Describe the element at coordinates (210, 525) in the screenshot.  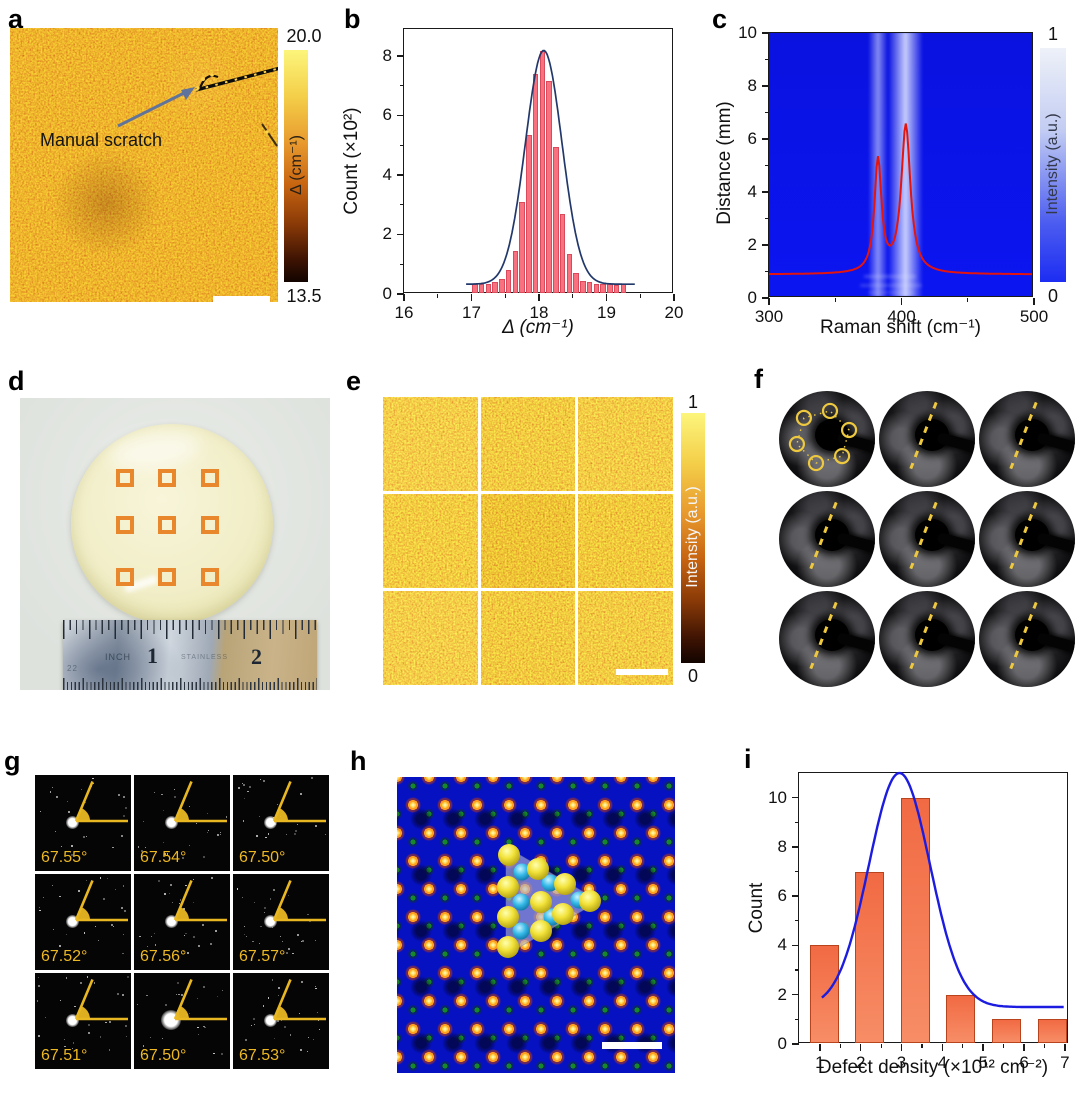
I see `wafer-region-square` at that location.